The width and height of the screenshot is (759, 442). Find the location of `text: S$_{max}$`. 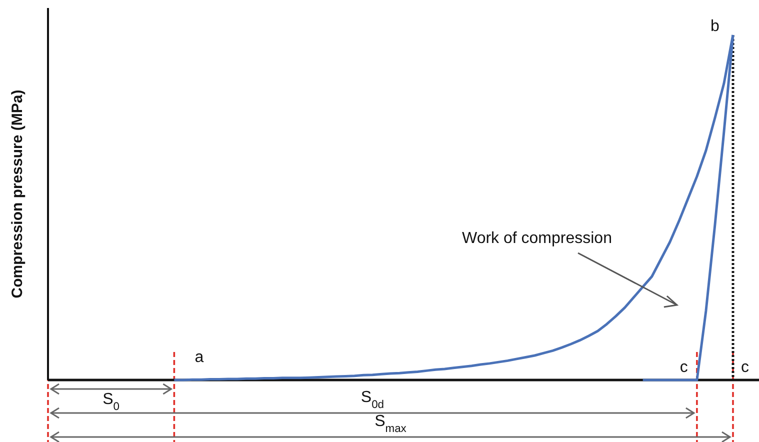

text: S$_{max}$ is located at coordinates (390, 424).